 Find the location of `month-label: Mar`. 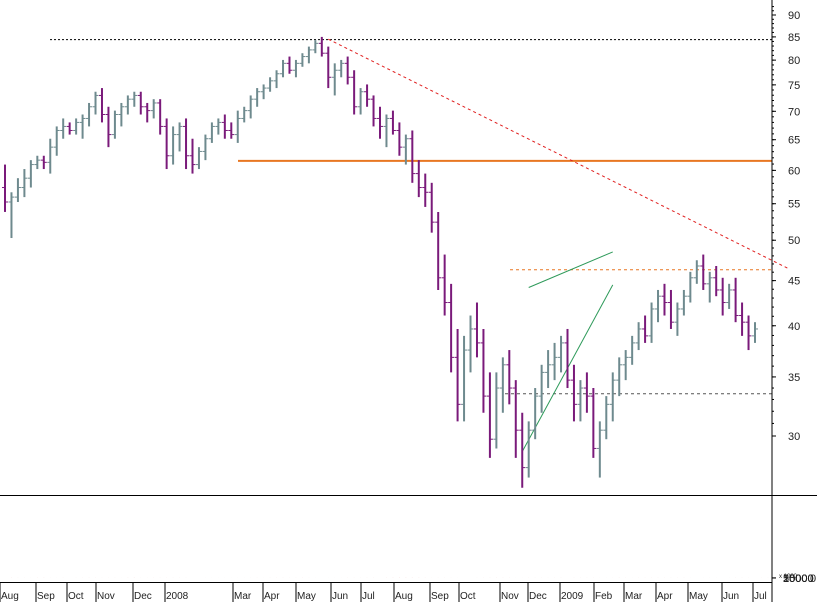

month-label: Mar is located at coordinates (634, 596).